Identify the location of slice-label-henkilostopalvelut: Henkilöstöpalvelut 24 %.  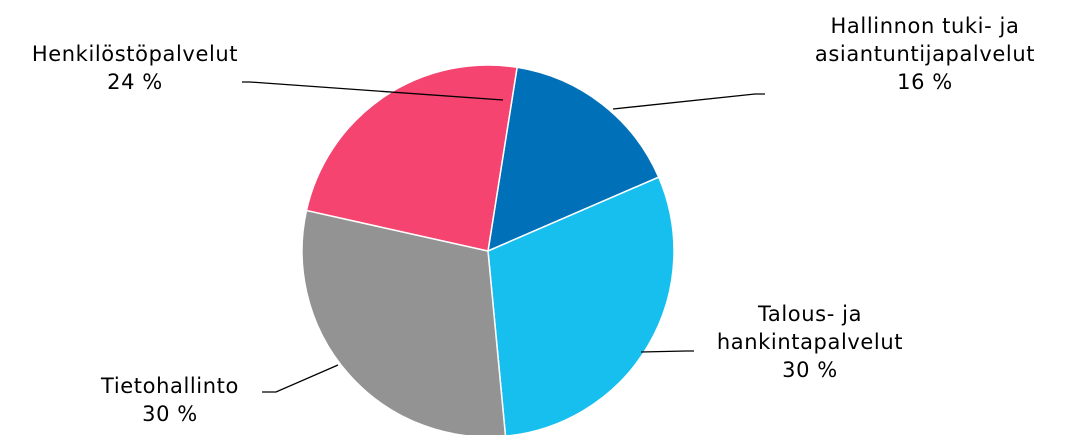
(135, 68).